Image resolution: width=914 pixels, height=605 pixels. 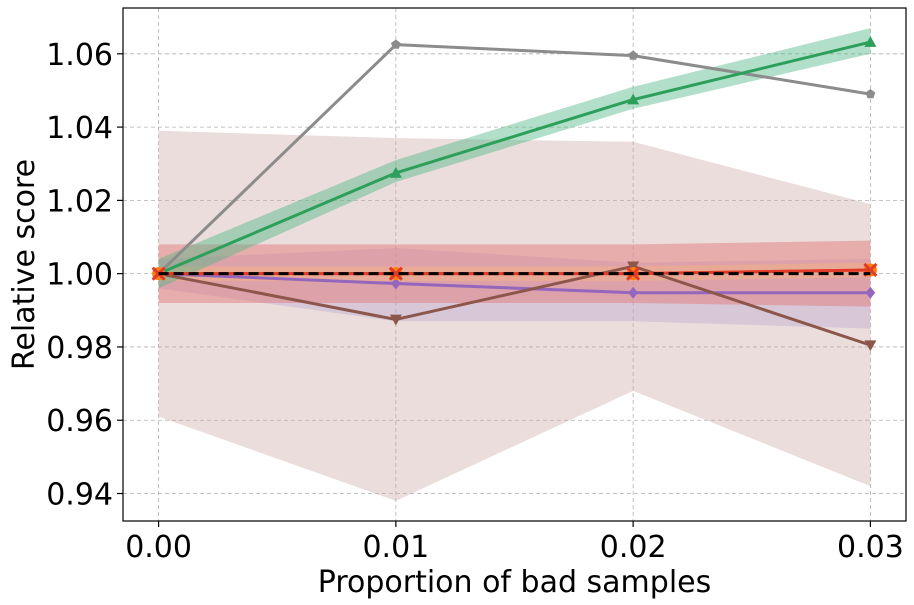 What do you see at coordinates (395, 547) in the screenshot?
I see `x-tick-label-1: 0.01` at bounding box center [395, 547].